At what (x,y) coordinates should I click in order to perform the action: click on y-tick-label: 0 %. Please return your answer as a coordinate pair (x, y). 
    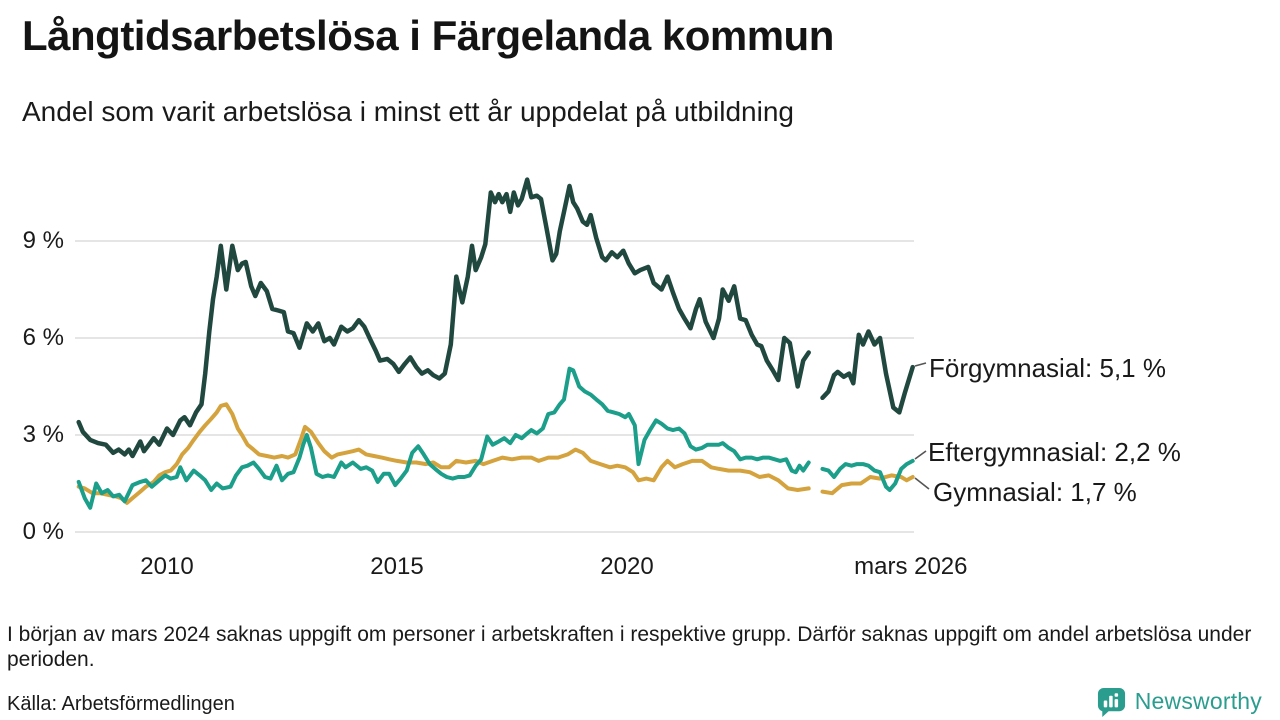
    Looking at the image, I should click on (43, 531).